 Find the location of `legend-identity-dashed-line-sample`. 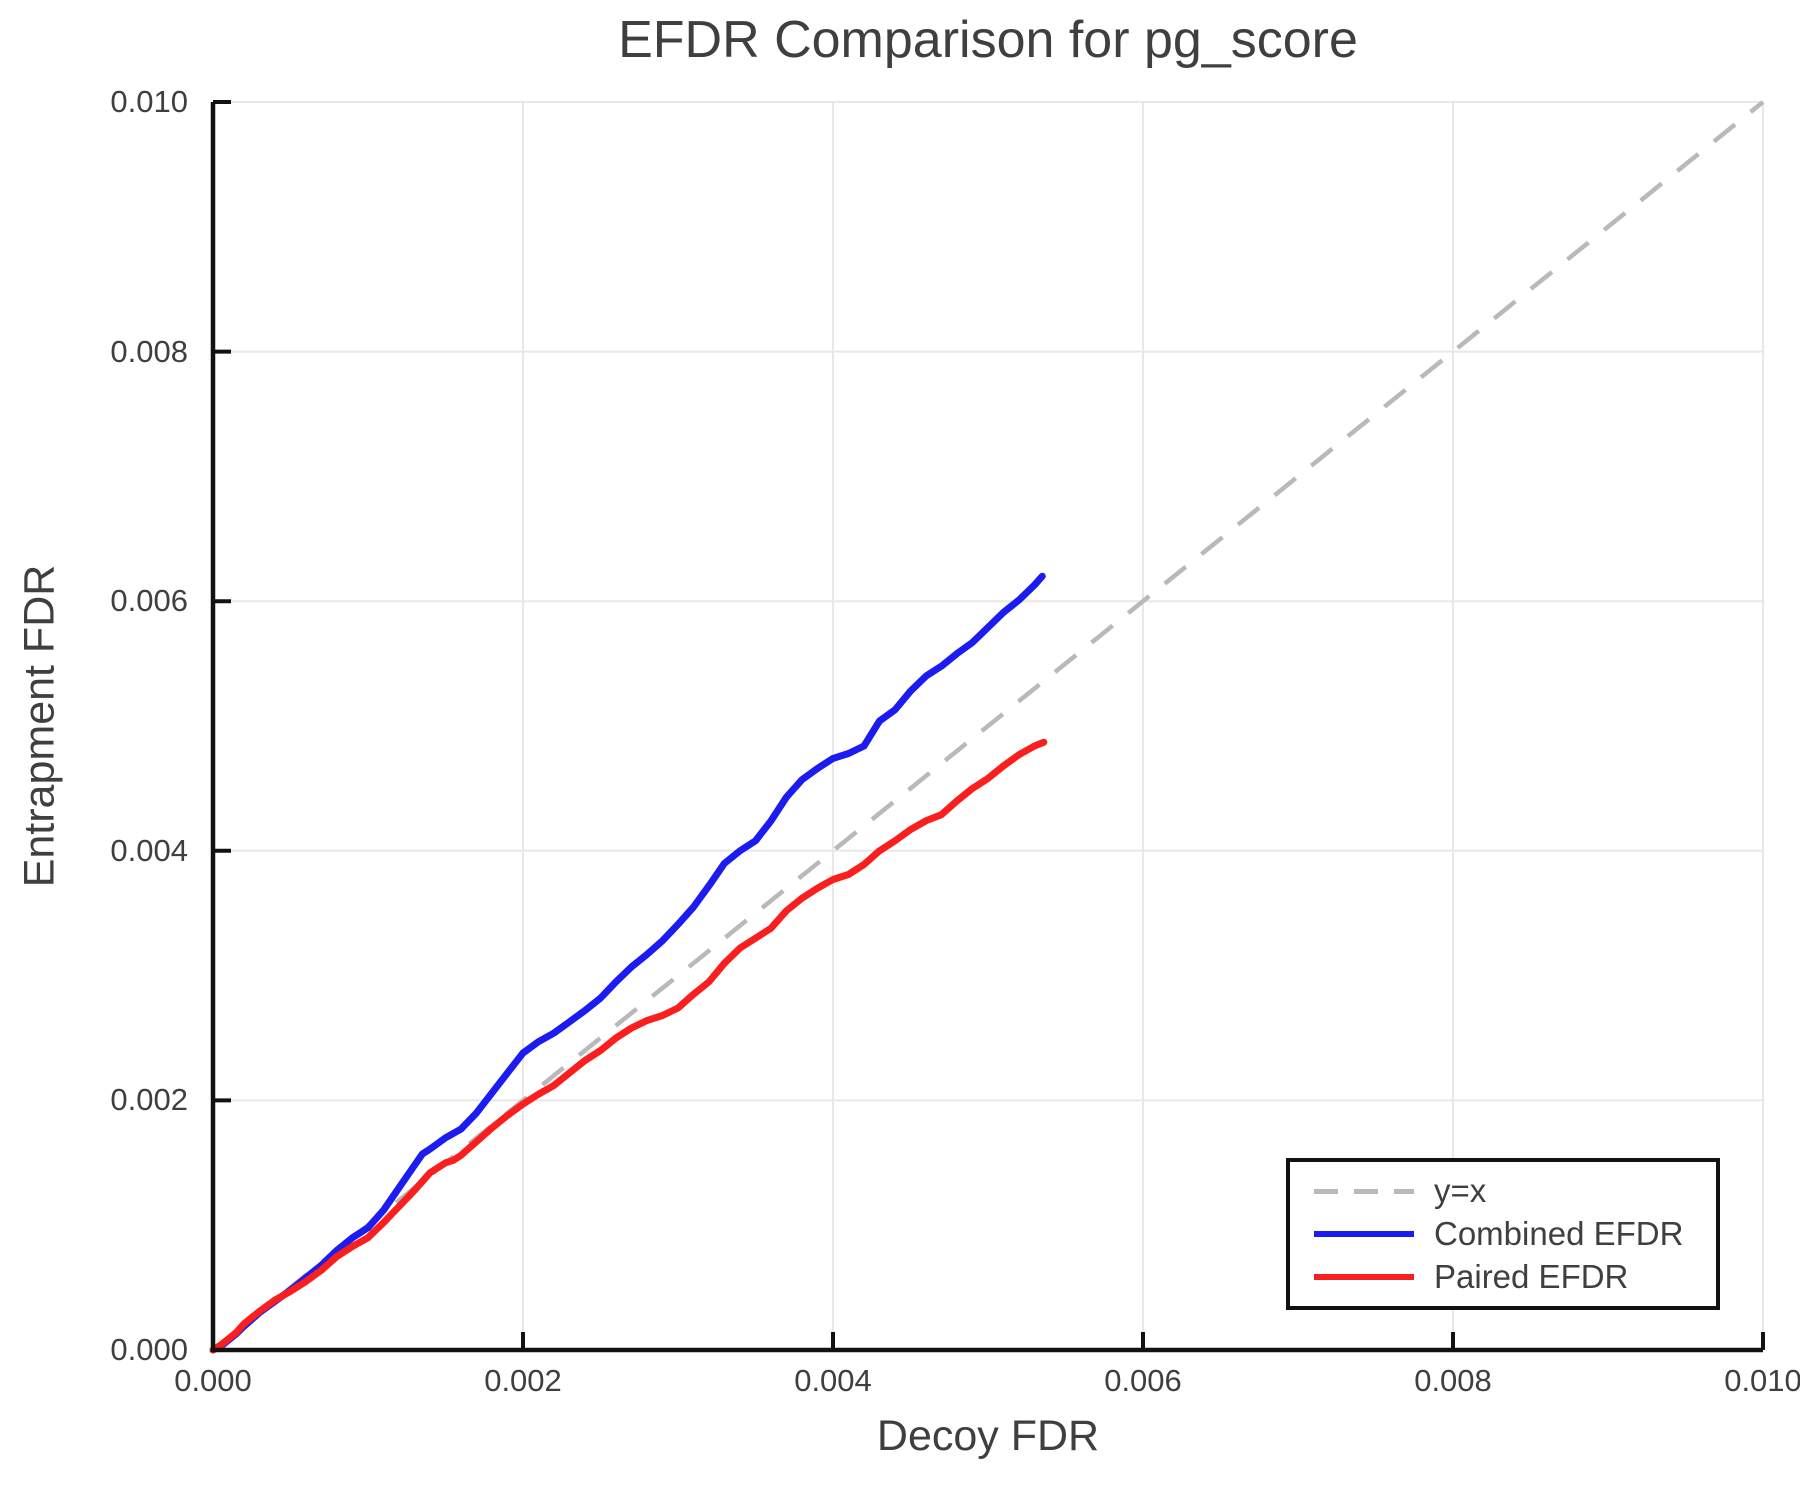

legend-identity-dashed-line-sample is located at coordinates (1364, 1191).